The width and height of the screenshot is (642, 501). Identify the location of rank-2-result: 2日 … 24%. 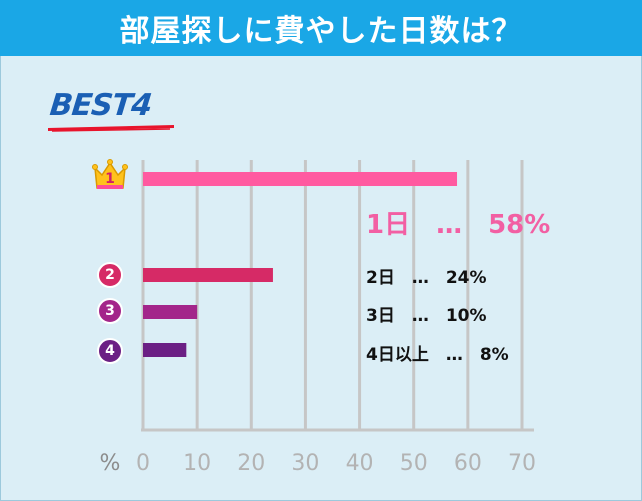
(426, 278).